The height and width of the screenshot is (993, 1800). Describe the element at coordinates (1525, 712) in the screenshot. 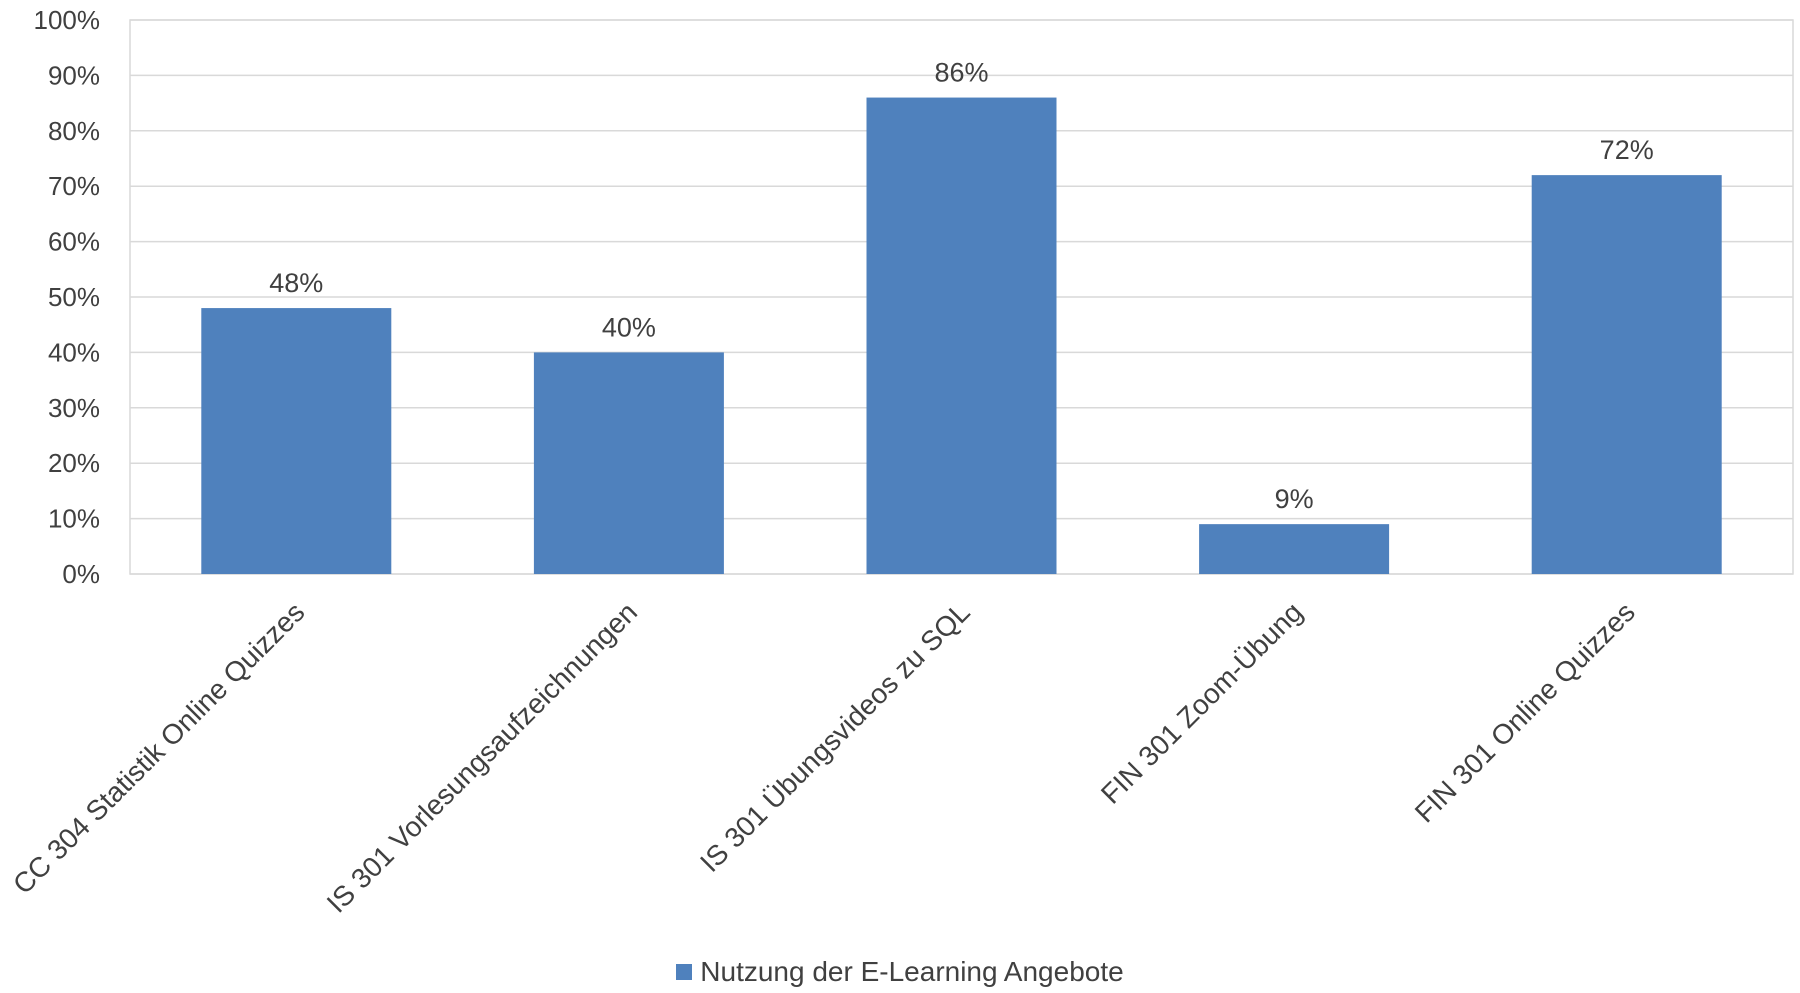

I see `x-category-label: FIN 301 Online Quizzes` at that location.